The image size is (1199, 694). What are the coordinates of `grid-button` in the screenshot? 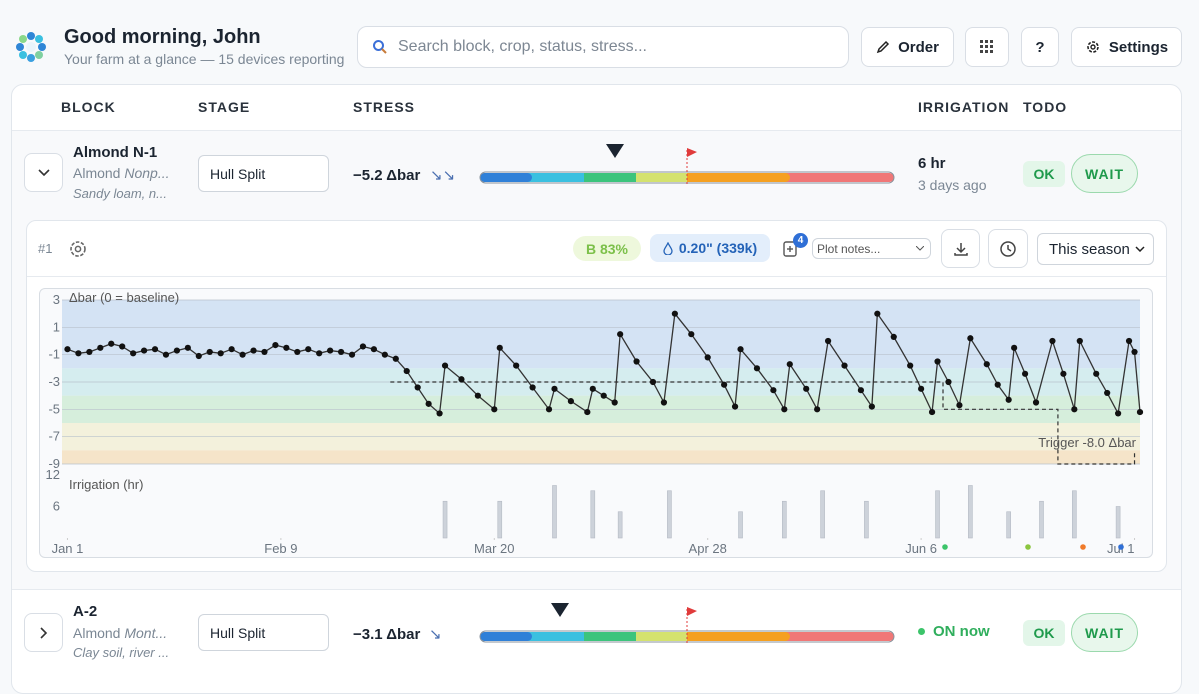 It's located at (987, 47).